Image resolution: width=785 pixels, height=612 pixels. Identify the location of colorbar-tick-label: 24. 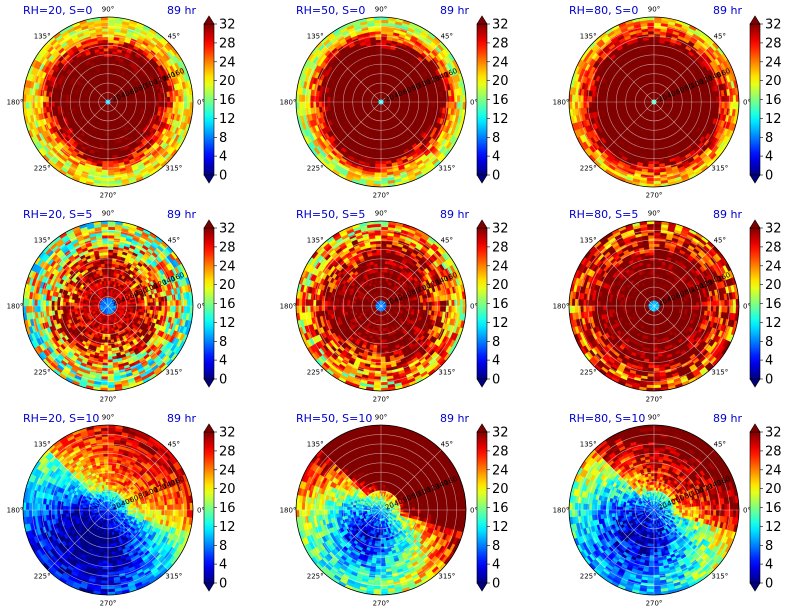
(227, 62).